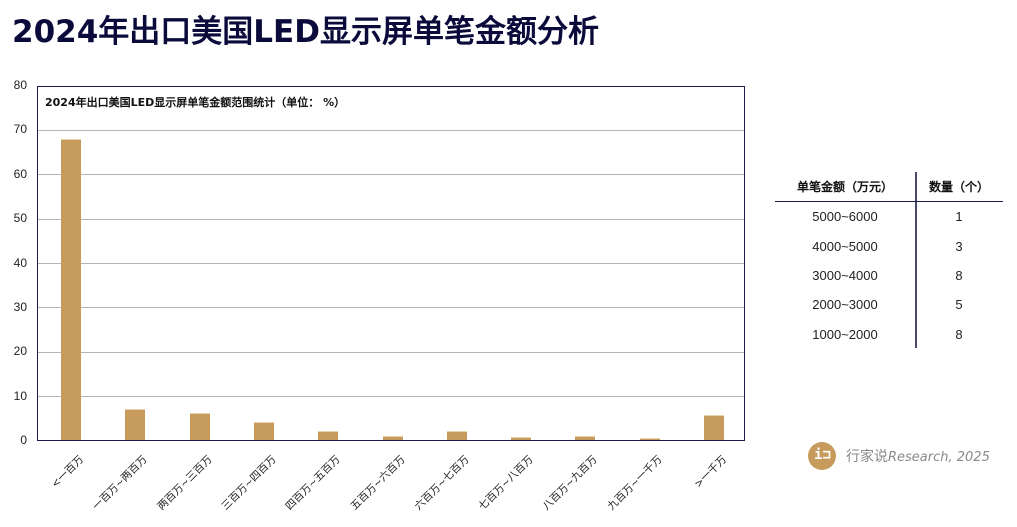 The height and width of the screenshot is (527, 1017). I want to click on table-row: 3000~4000 8, so click(889, 275).